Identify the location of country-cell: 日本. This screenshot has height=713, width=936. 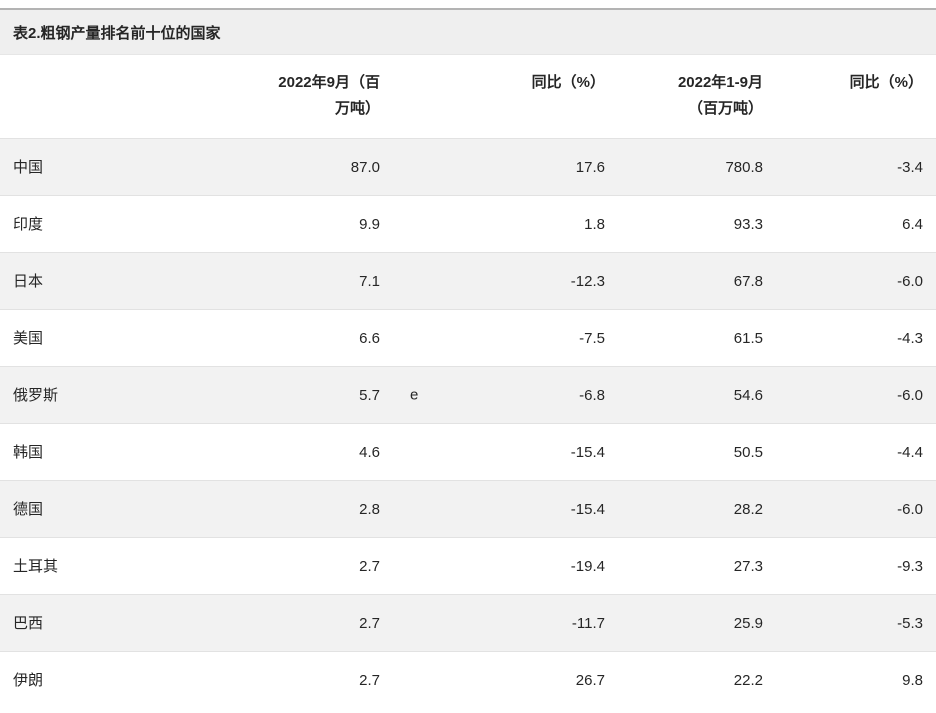
(28, 281).